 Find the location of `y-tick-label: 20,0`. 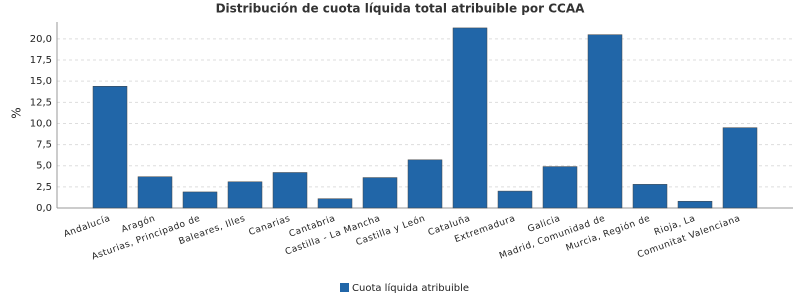

y-tick-label: 20,0 is located at coordinates (41, 39).